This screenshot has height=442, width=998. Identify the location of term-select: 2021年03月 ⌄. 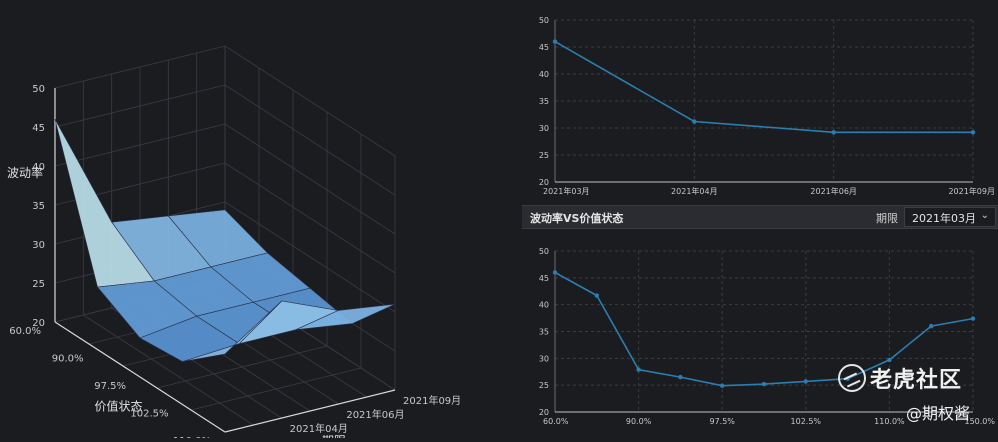
(950, 217).